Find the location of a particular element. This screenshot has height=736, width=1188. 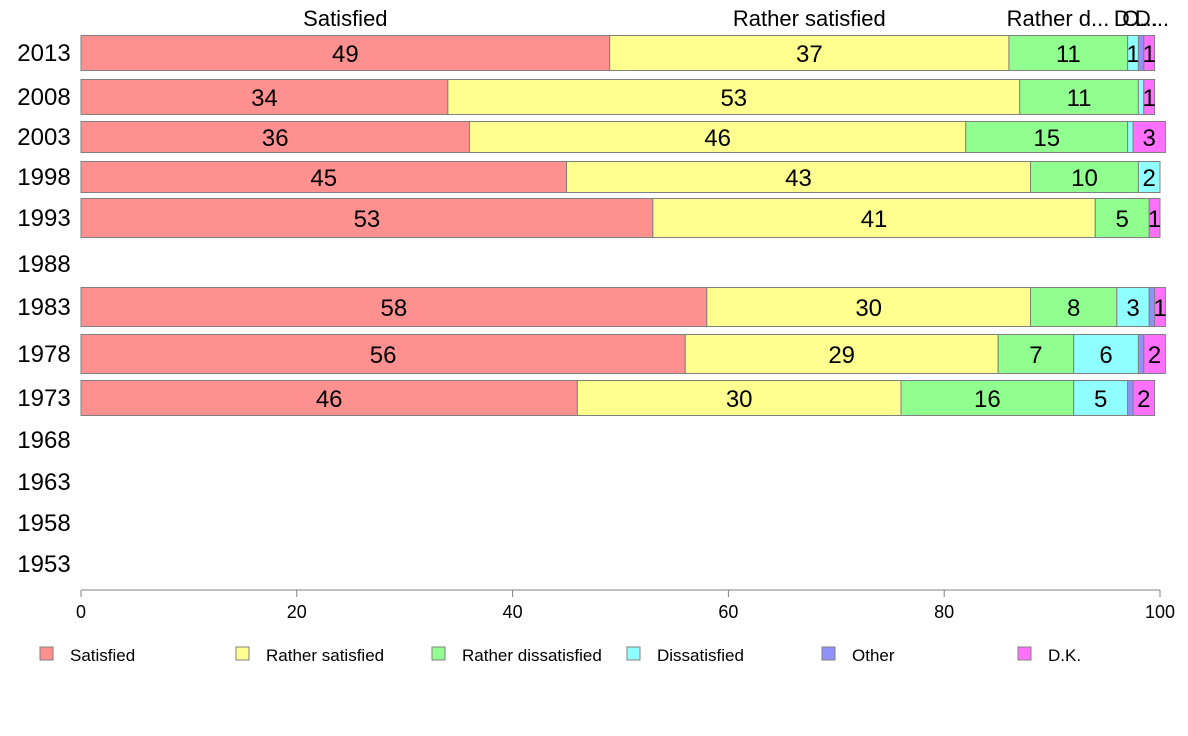

x-tick-label-100: 100 is located at coordinates (1160, 612).